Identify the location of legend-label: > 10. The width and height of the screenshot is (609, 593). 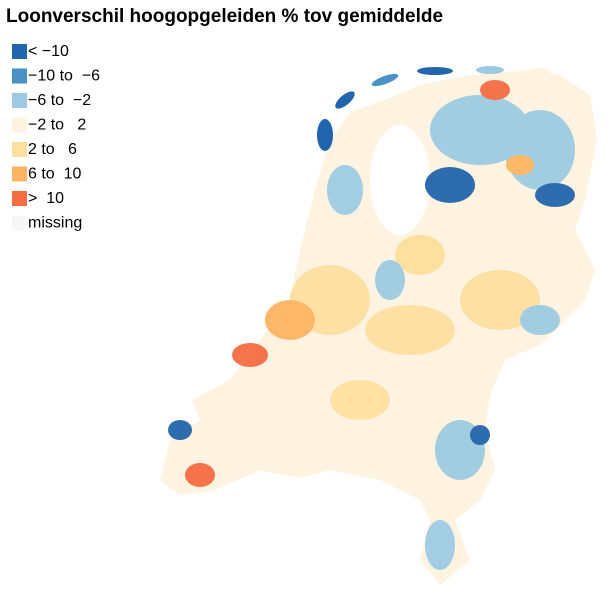
(46, 198).